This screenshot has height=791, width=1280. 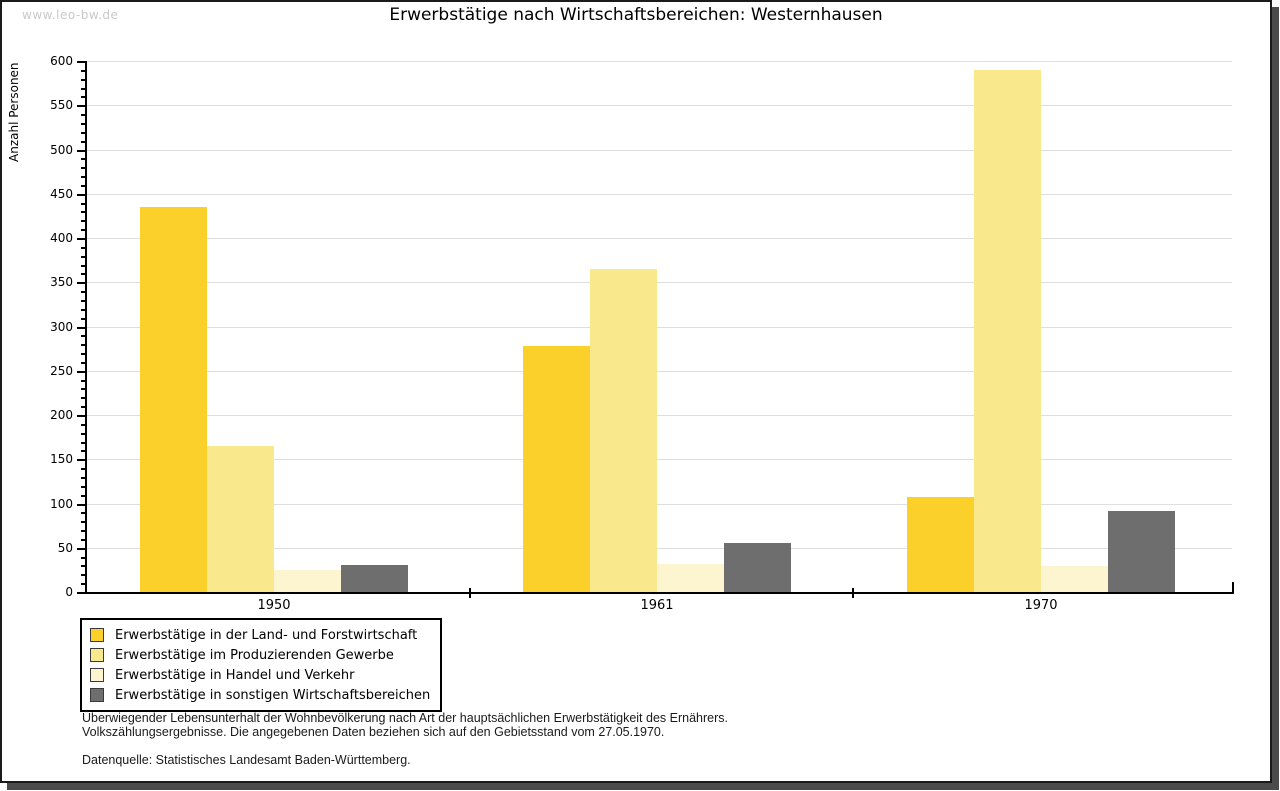 I want to click on y-tick-label-150: 150, so click(x=61, y=459).